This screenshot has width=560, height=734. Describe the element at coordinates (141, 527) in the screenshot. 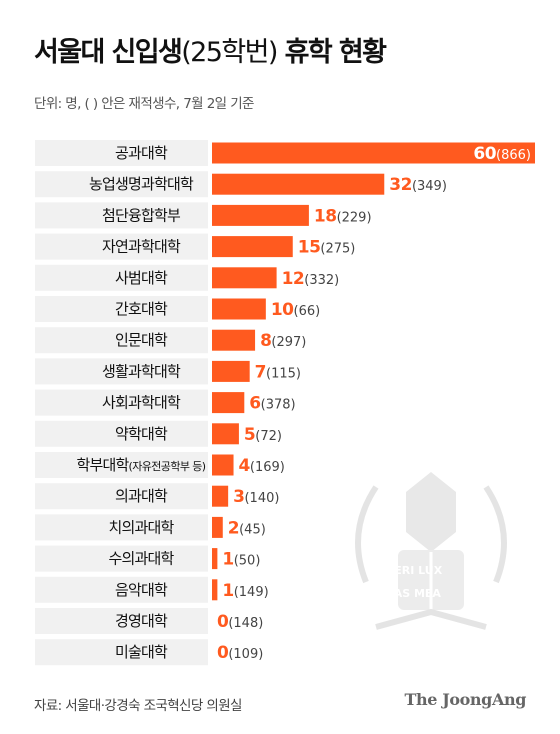

I see `category-label: 치의과대학` at that location.